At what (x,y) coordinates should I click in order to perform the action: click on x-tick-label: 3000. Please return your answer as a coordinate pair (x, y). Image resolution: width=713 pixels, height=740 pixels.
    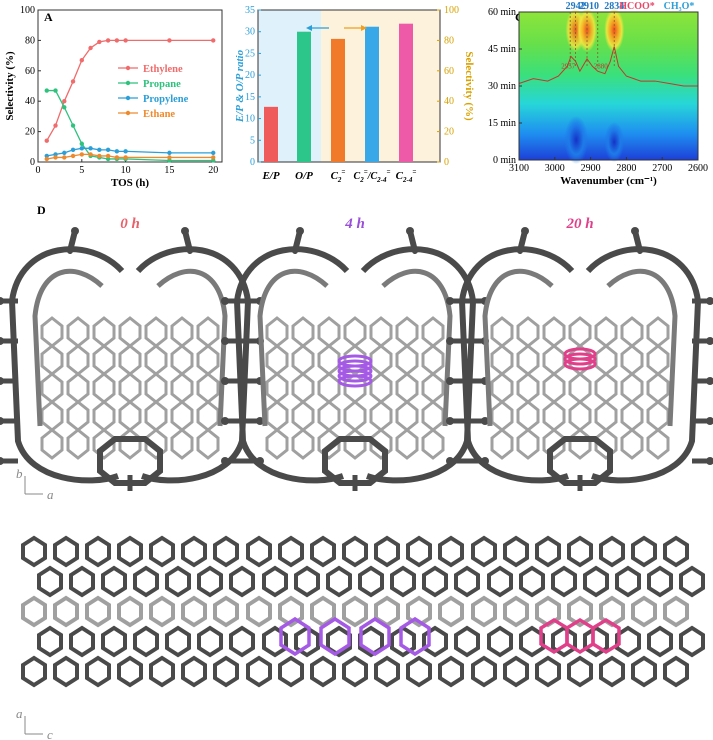
    Looking at the image, I should click on (555, 168).